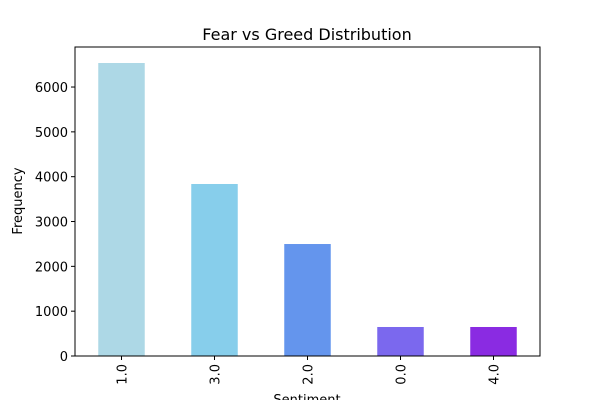  Describe the element at coordinates (18, 200) in the screenshot. I see `y-axis-label: Frequency` at that location.